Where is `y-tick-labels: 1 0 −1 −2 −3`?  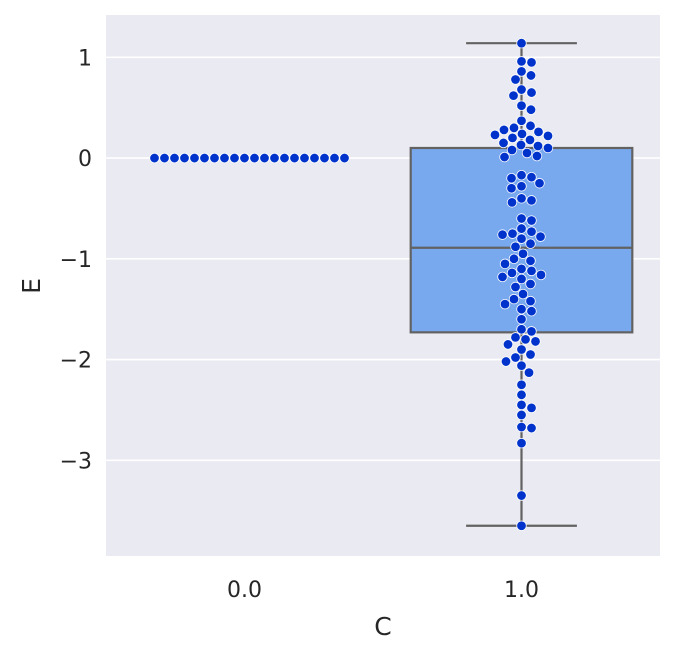
y-tick-labels: 1 0 −1 −2 −3 is located at coordinates (76, 260).